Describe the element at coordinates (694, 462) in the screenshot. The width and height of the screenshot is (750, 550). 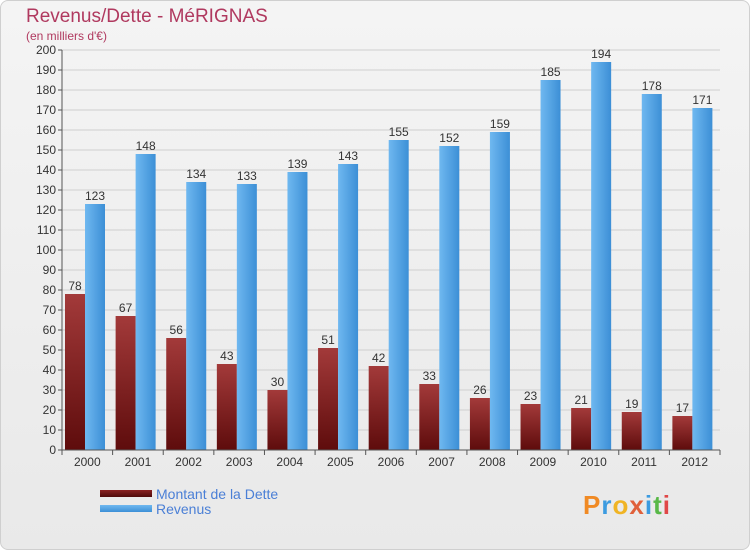
I see `x-tick-label: 2012` at that location.